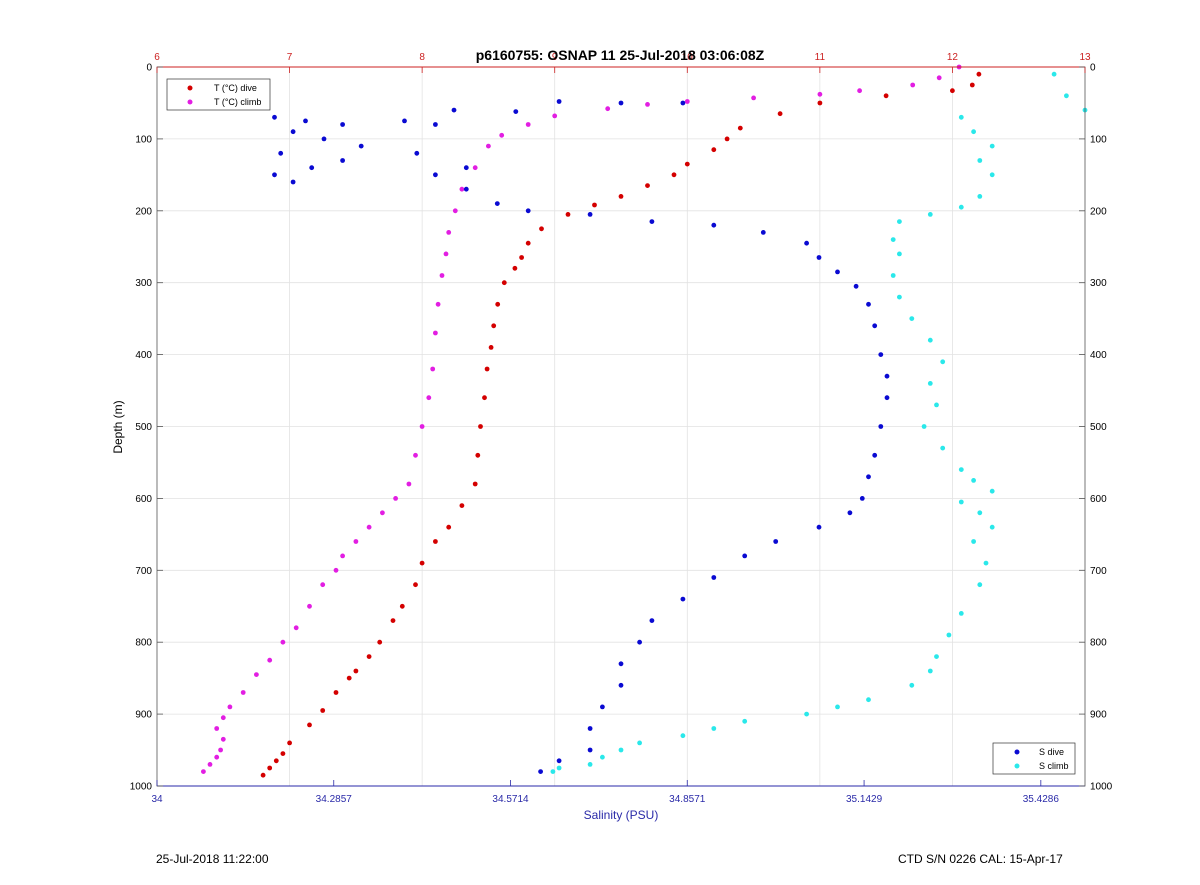 The height and width of the screenshot is (885, 1200). What do you see at coordinates (1098, 643) in the screenshot?
I see `y-tick-label-right: 800` at bounding box center [1098, 643].